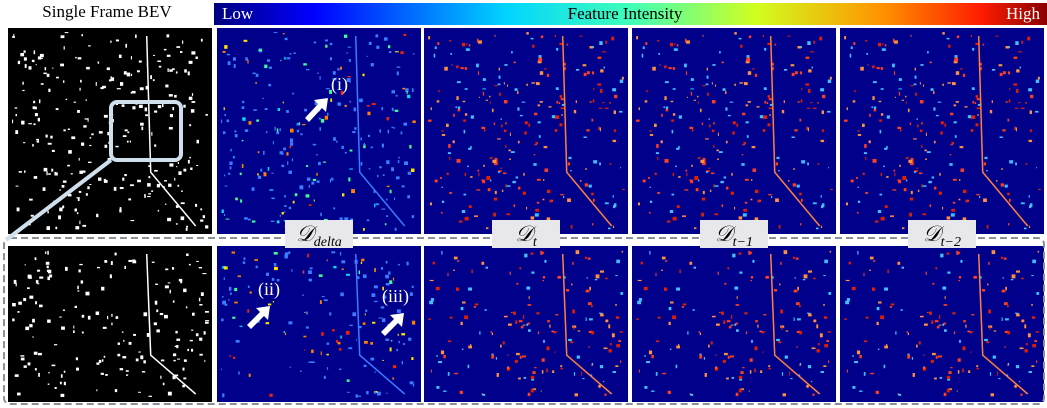 The width and height of the screenshot is (1047, 408). Describe the element at coordinates (951, 242) in the screenshot. I see `label-subscript: t−2` at that location.